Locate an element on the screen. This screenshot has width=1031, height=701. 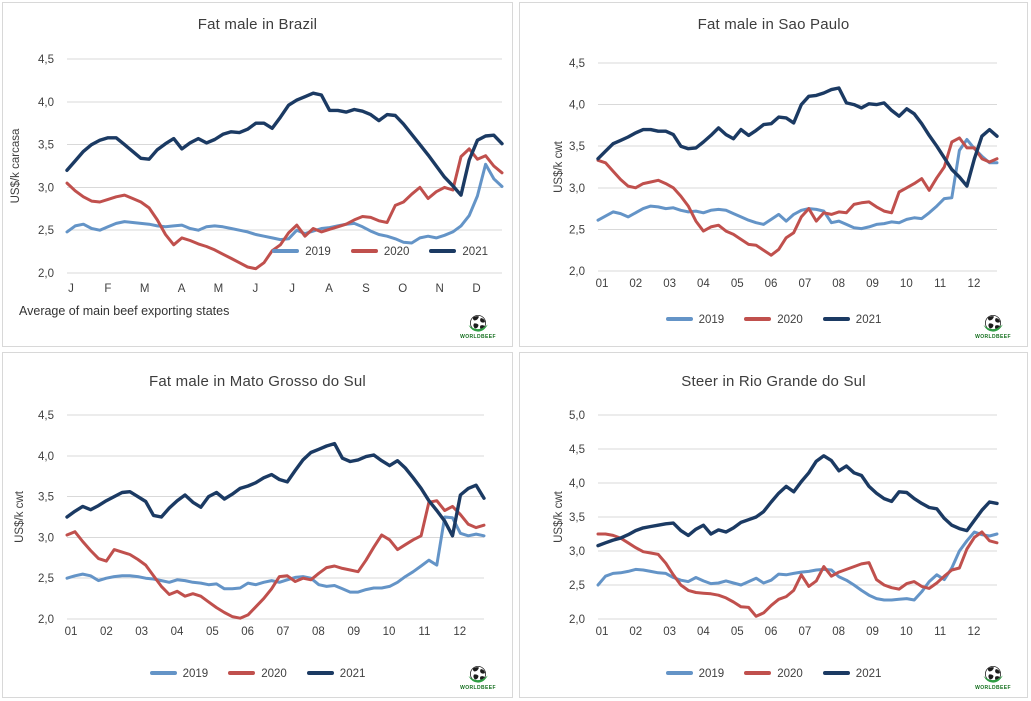
x-tick-label: D is located at coordinates (476, 289).